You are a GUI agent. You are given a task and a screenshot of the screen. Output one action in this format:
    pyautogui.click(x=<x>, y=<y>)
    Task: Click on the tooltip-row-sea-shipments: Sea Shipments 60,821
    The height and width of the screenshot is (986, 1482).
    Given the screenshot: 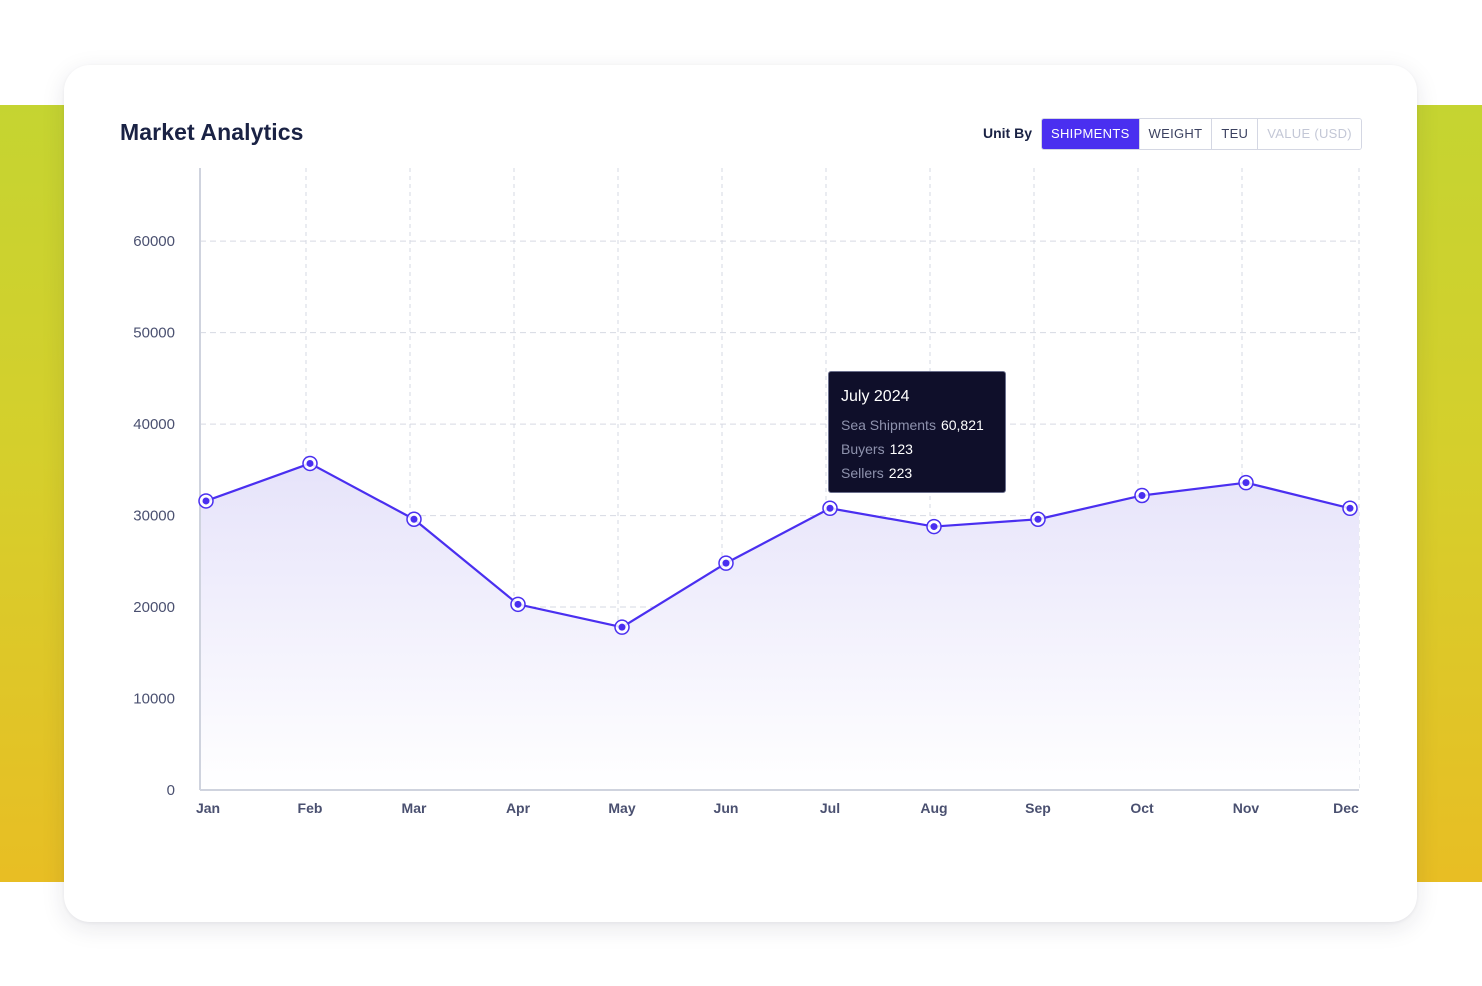 What is the action you would take?
    pyautogui.click(x=917, y=425)
    